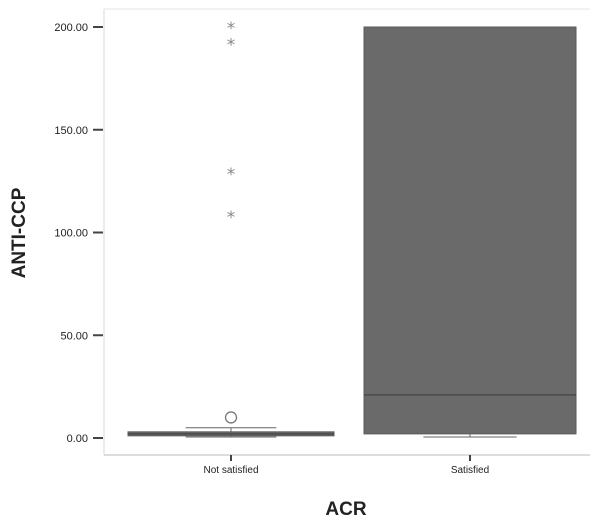  I want to click on y-axis-ticks: 0.00 50.00 100.00 150.00 200.00, so click(78, 233).